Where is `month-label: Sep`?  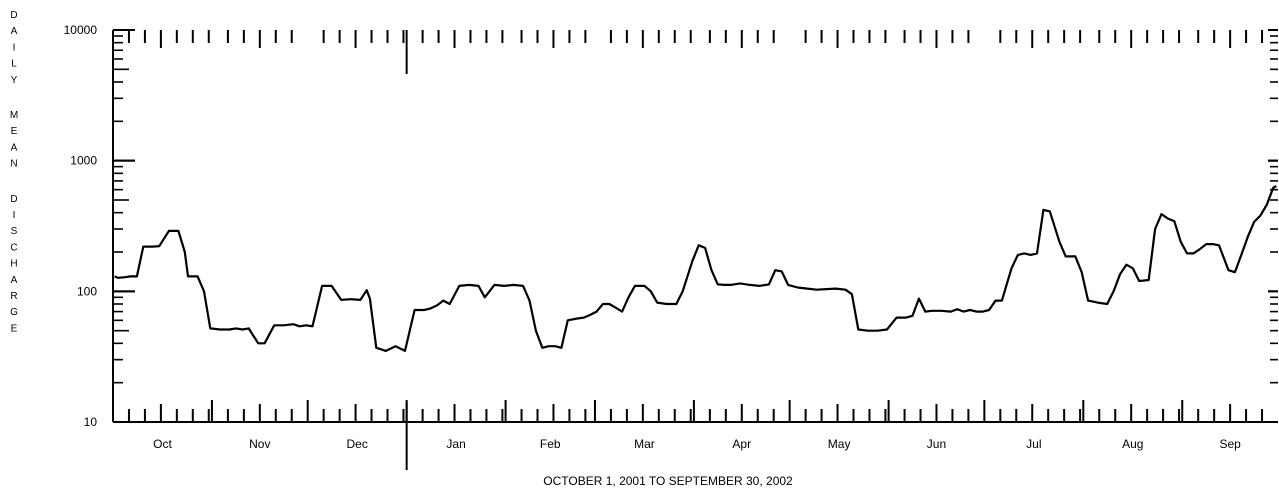 month-label: Sep is located at coordinates (1230, 444).